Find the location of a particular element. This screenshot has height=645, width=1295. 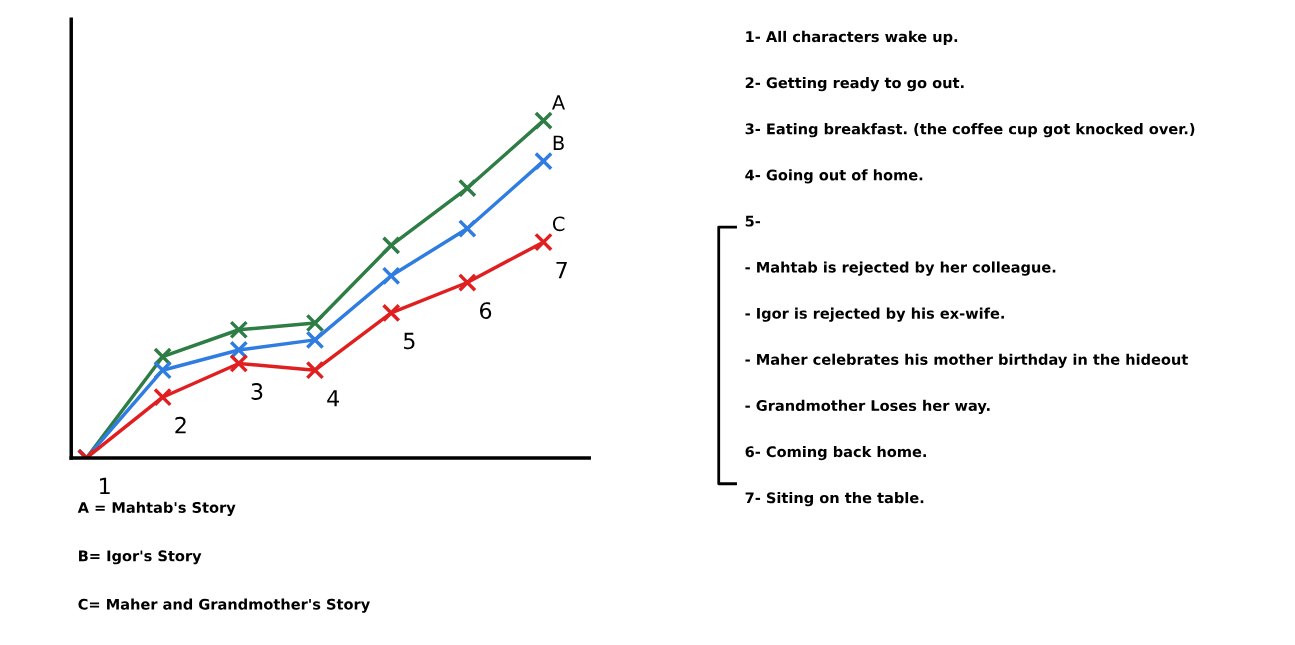

text: - Mahtab is rejected by her colleague. is located at coordinates (900, 268).